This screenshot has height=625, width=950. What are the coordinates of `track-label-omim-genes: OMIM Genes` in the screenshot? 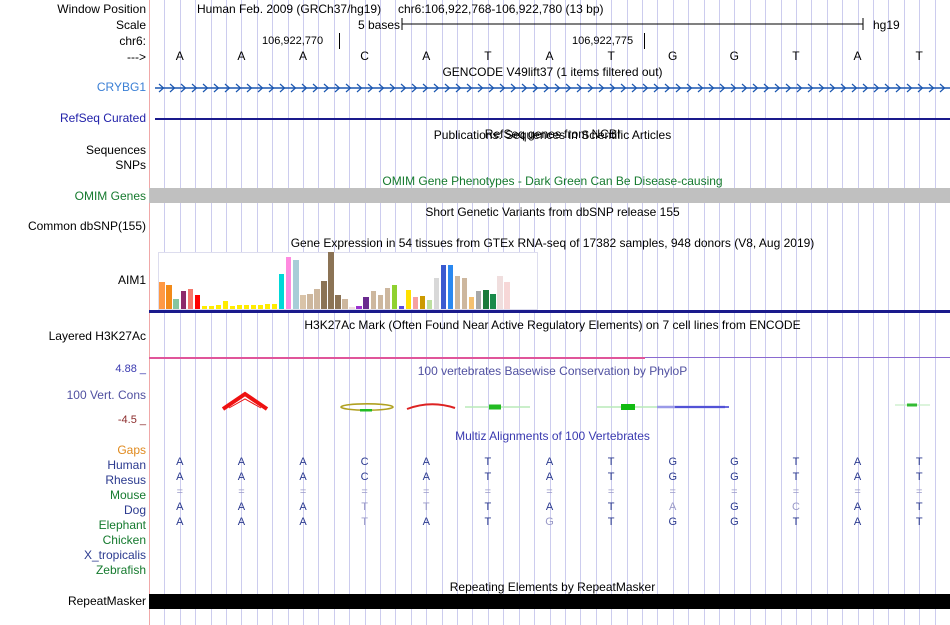 It's located at (110, 196).